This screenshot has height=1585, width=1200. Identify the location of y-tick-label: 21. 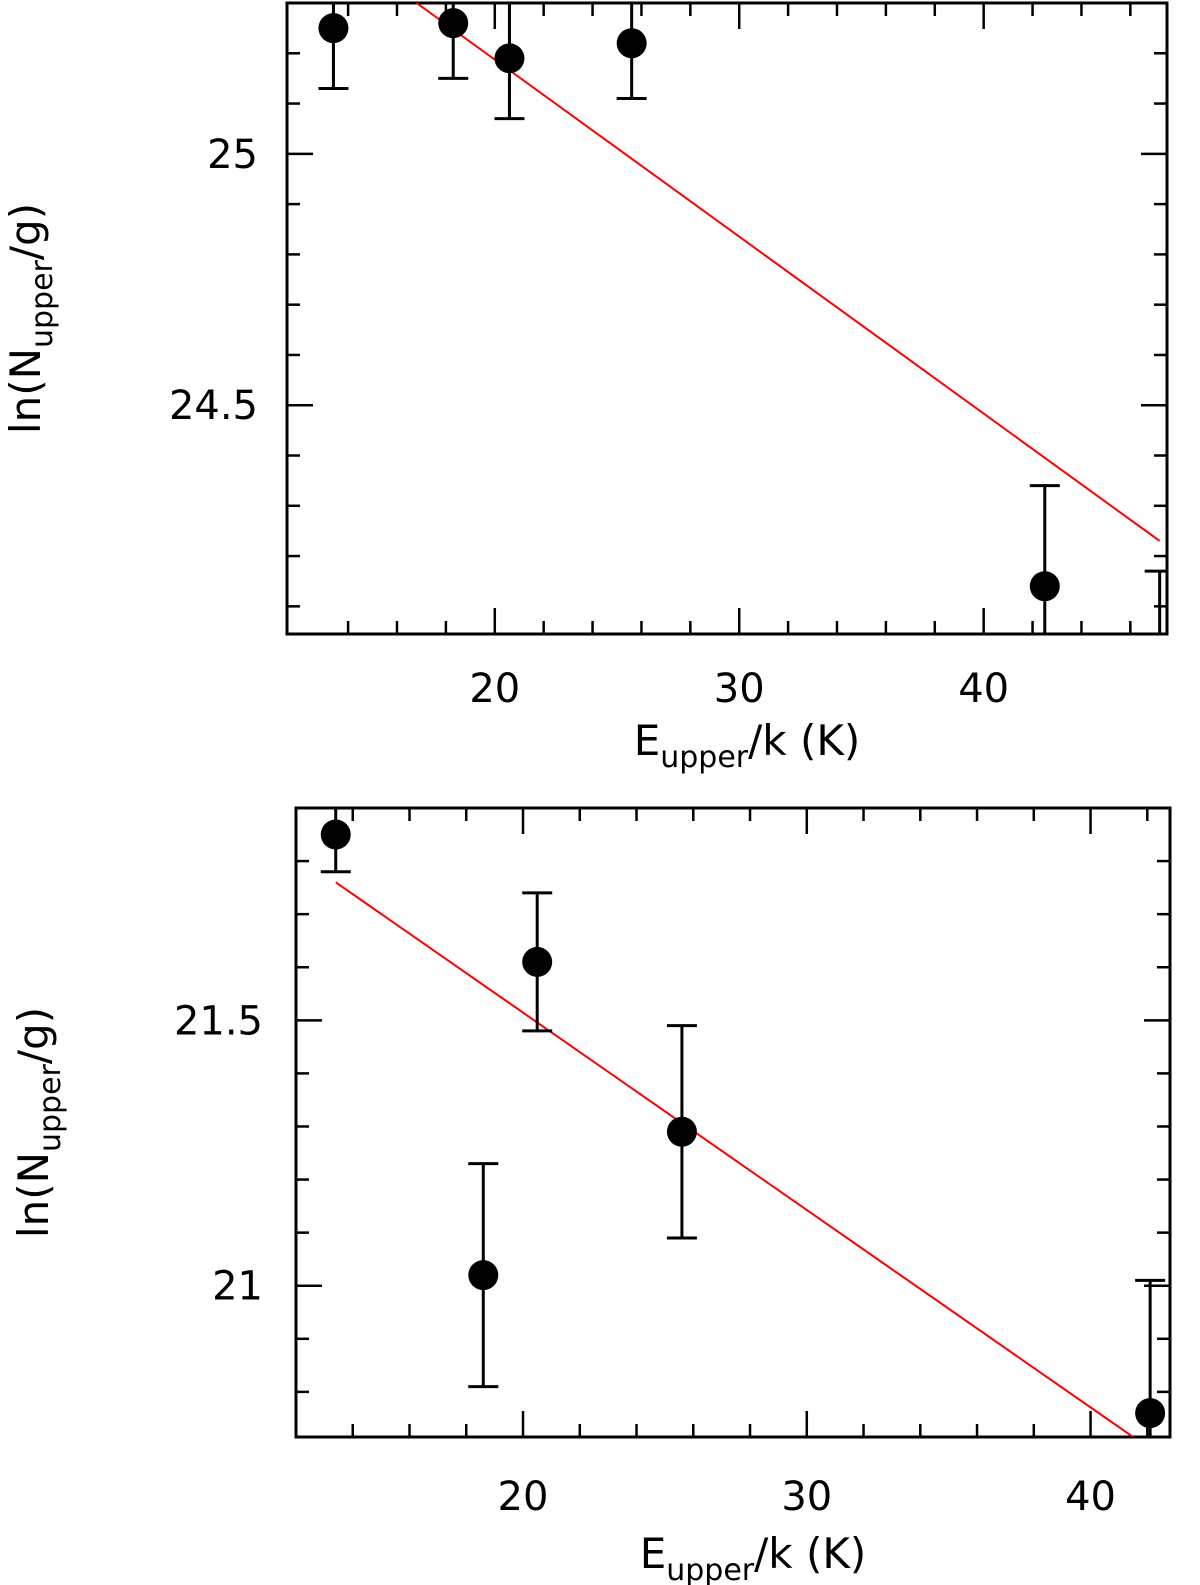
(237, 1287).